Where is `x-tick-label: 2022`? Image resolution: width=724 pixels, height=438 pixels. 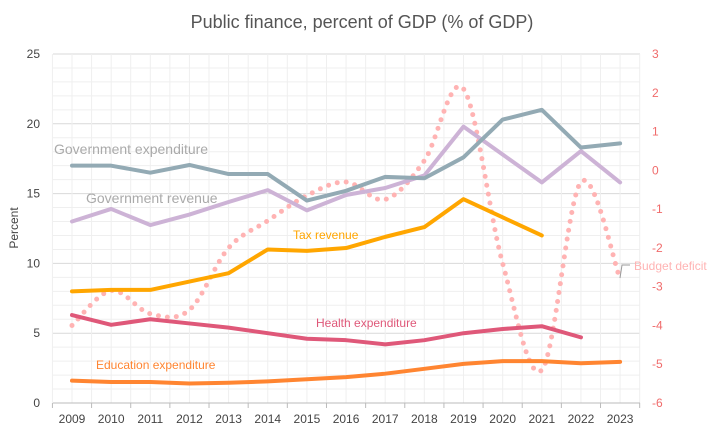
x-tick-label: 2022 is located at coordinates (581, 419).